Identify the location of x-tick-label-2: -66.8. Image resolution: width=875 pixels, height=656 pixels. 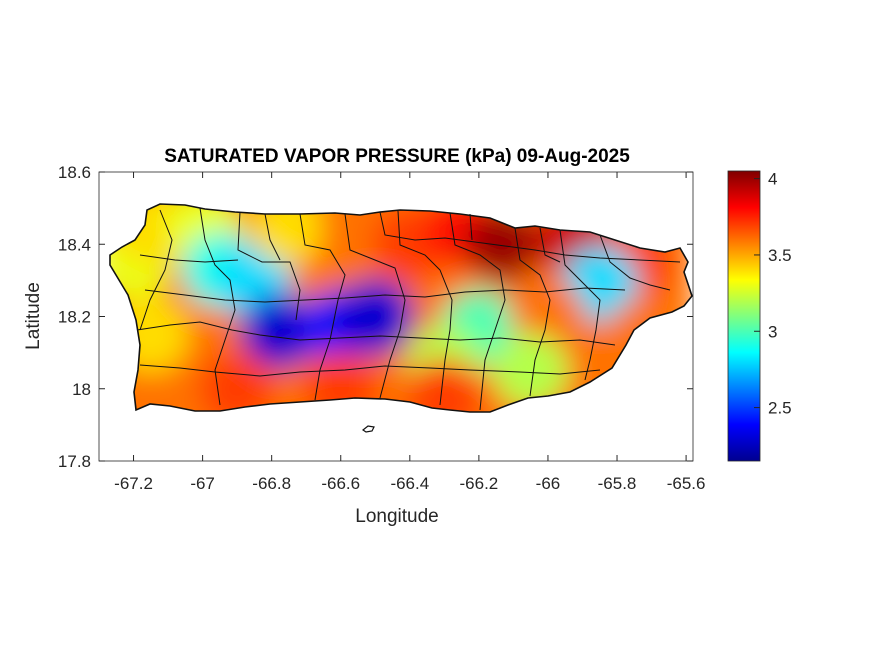
(271, 483).